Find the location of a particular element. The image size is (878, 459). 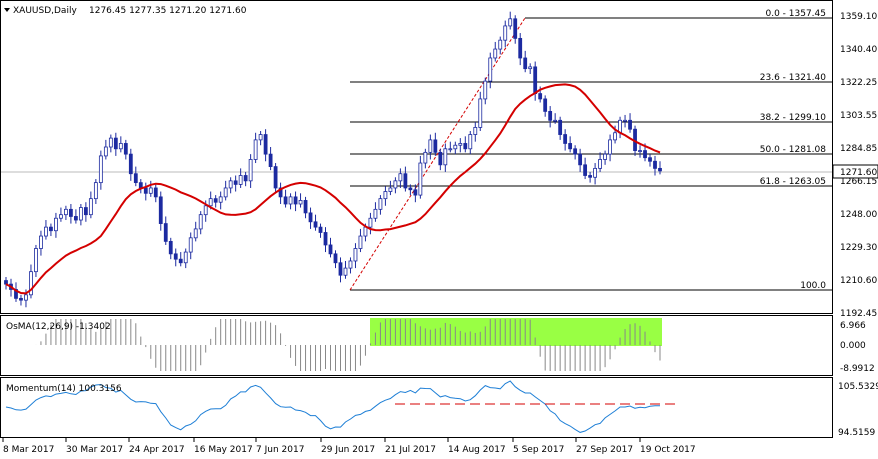

fib-trendline is located at coordinates (437, 154).